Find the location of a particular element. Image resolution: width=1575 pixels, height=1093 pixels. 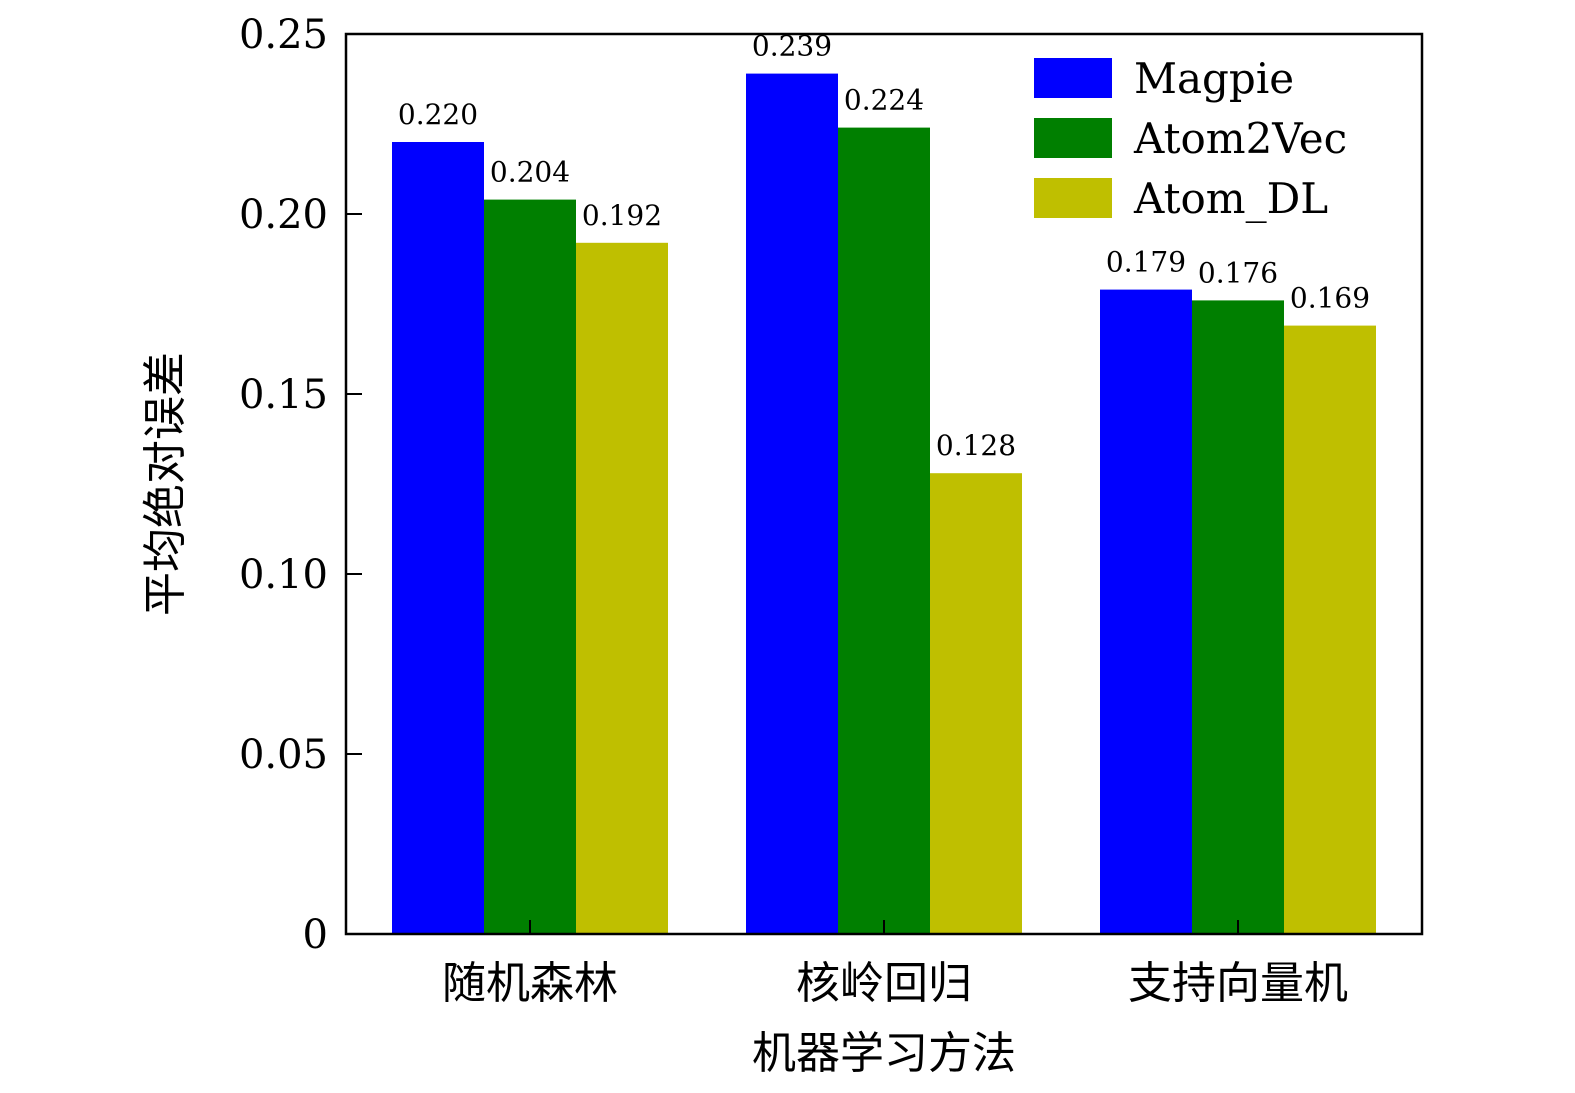

legend-swatch-atom-dl is located at coordinates (1073, 198).